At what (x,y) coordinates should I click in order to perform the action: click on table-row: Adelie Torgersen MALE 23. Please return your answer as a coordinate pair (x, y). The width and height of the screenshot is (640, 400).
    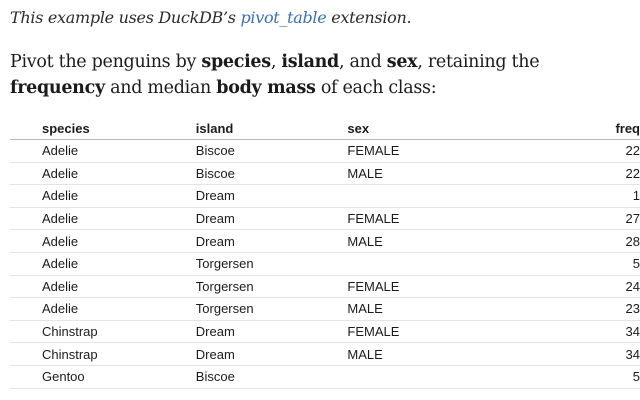
    Looking at the image, I should click on (325, 309).